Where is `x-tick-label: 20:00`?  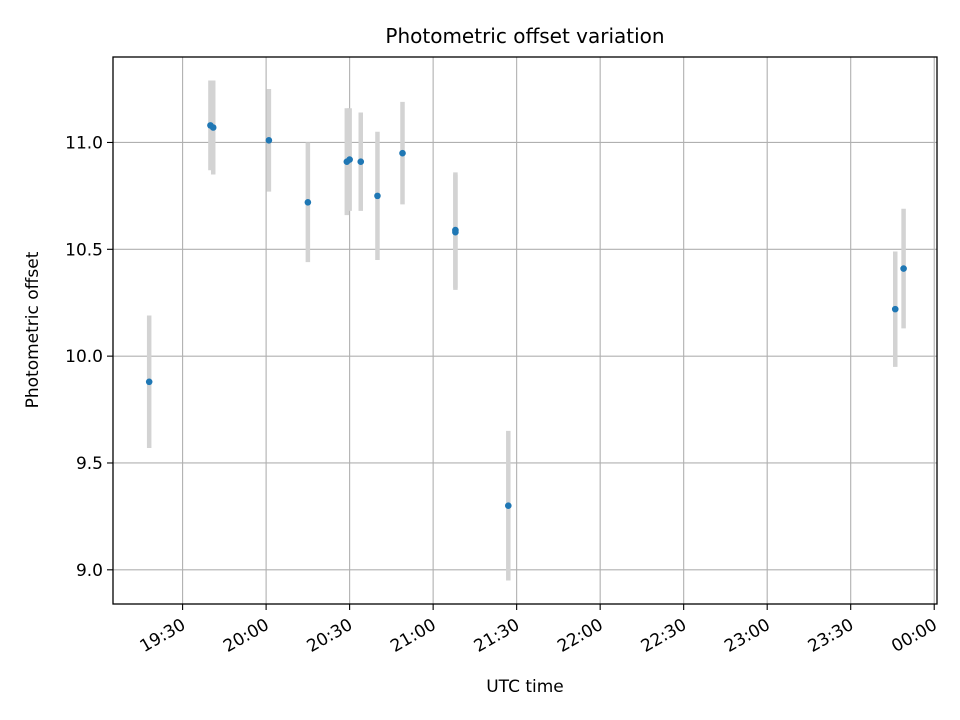 x-tick-label: 20:00 is located at coordinates (246, 636).